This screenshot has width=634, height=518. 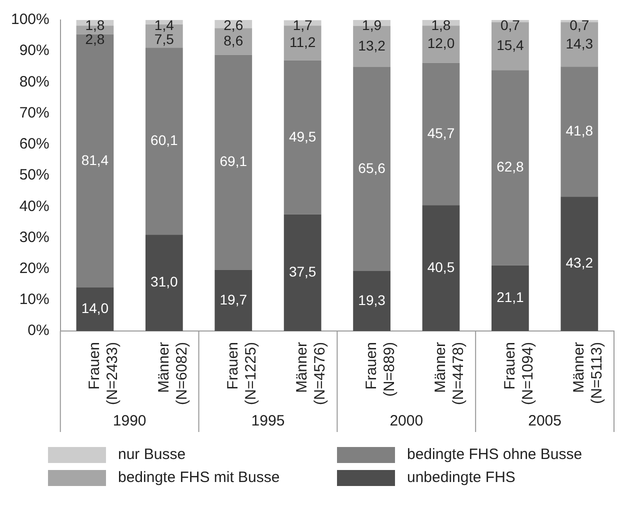 What do you see at coordinates (234, 24) in the screenshot?
I see `data-label: 2,6` at bounding box center [234, 24].